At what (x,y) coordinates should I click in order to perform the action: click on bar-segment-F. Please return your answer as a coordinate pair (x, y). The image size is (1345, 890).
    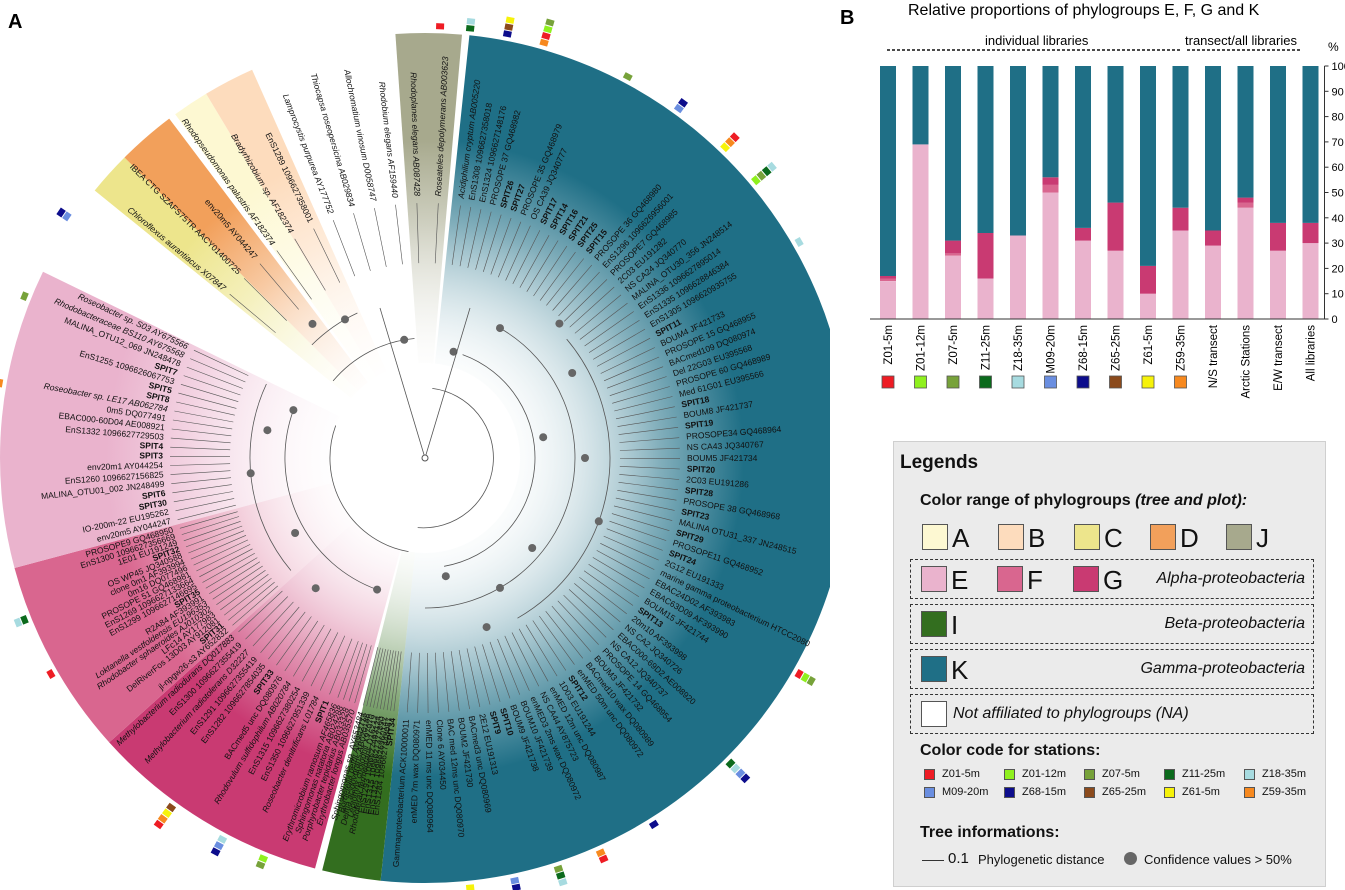
    Looking at the image, I should click on (1245, 205).